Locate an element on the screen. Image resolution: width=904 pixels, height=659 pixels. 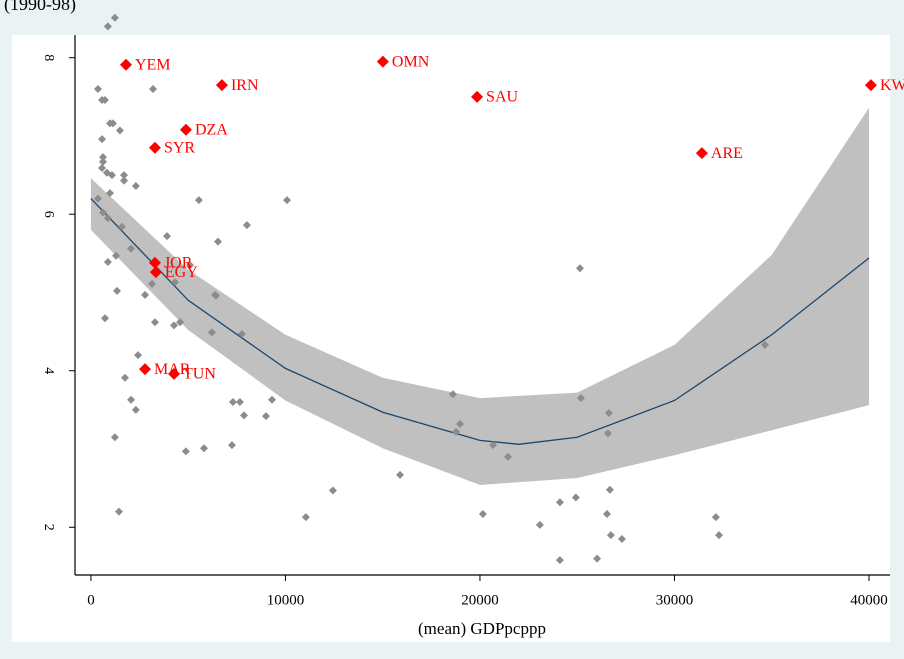
point-label: OMN is located at coordinates (411, 61).